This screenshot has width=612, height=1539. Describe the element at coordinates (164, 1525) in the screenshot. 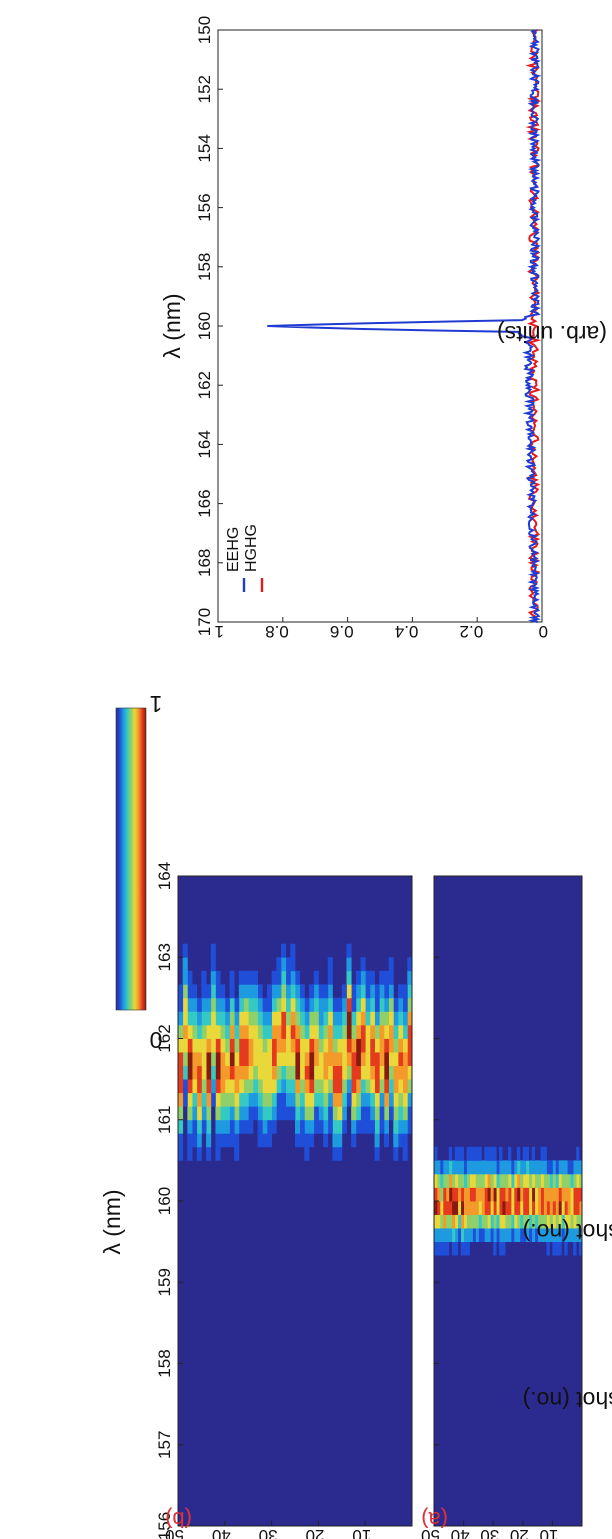

I see `x-tick-label: 156` at that location.